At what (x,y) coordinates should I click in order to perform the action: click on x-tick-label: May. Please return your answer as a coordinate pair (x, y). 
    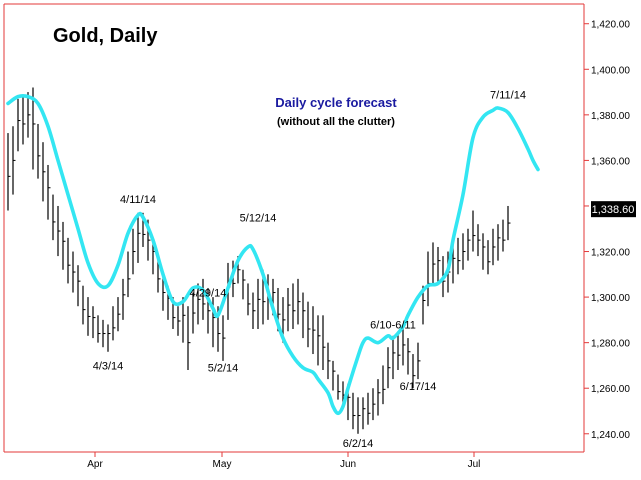
    Looking at the image, I should click on (222, 464).